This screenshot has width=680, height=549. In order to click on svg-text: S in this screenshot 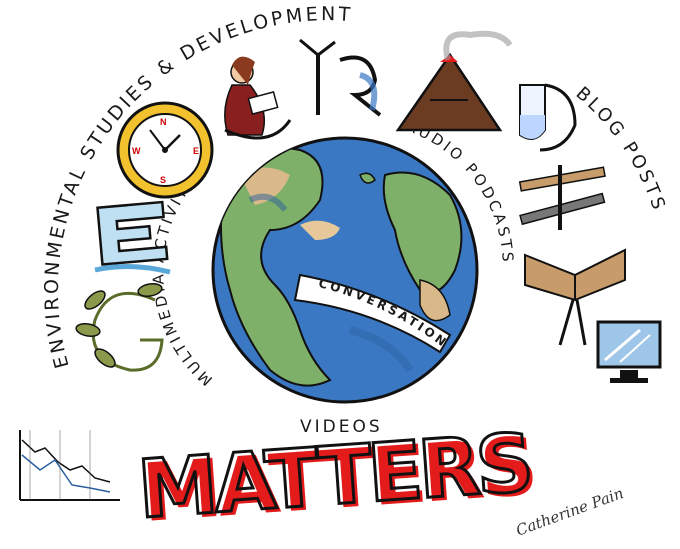, I will do `click(163, 180)`.